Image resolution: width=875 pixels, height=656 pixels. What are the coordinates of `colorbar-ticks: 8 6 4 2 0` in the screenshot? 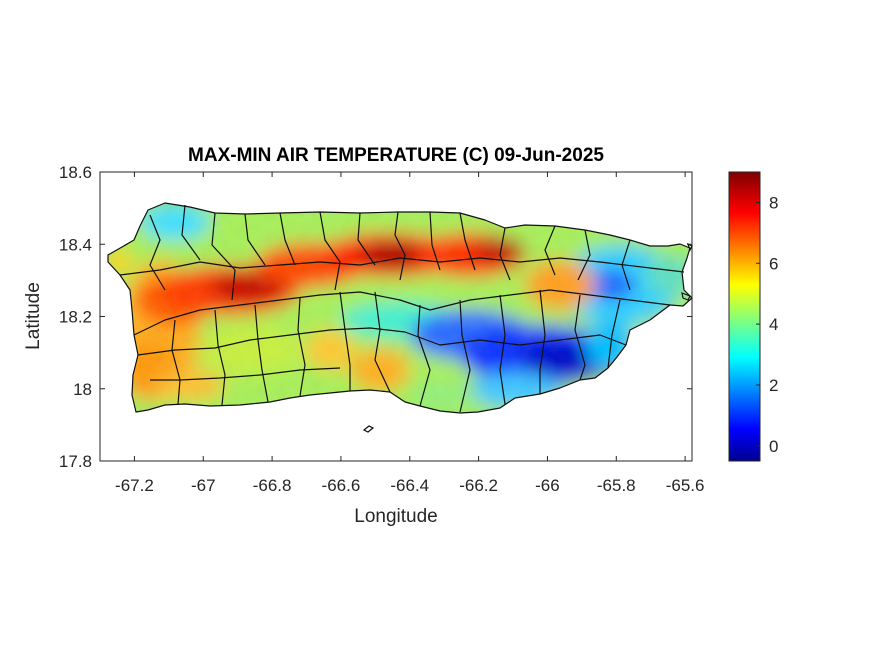 It's located at (767, 324).